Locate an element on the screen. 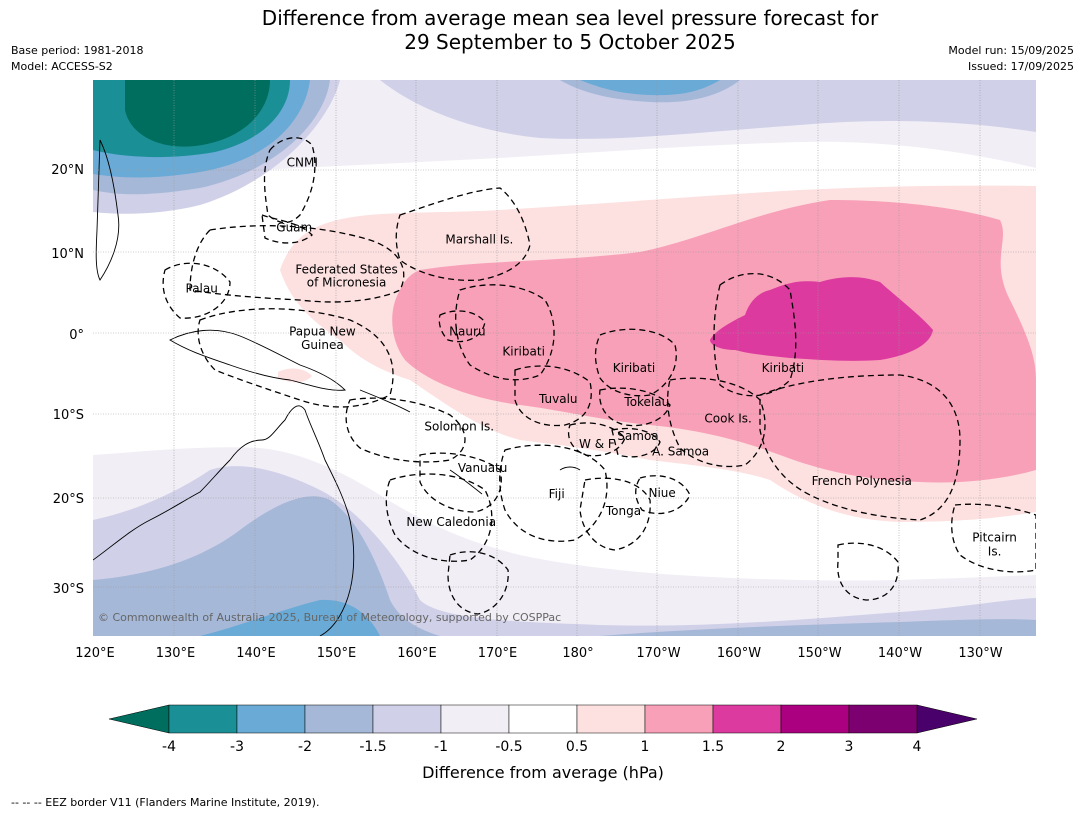 This screenshot has width=1085, height=816. region-label: Cook Is. is located at coordinates (727, 418).